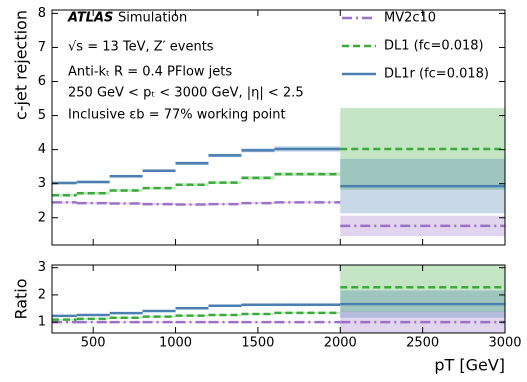 This screenshot has width=527, height=382. What do you see at coordinates (141, 47) in the screenshot?
I see `annotation: √s = 13 TeV, Z′ events` at bounding box center [141, 47].